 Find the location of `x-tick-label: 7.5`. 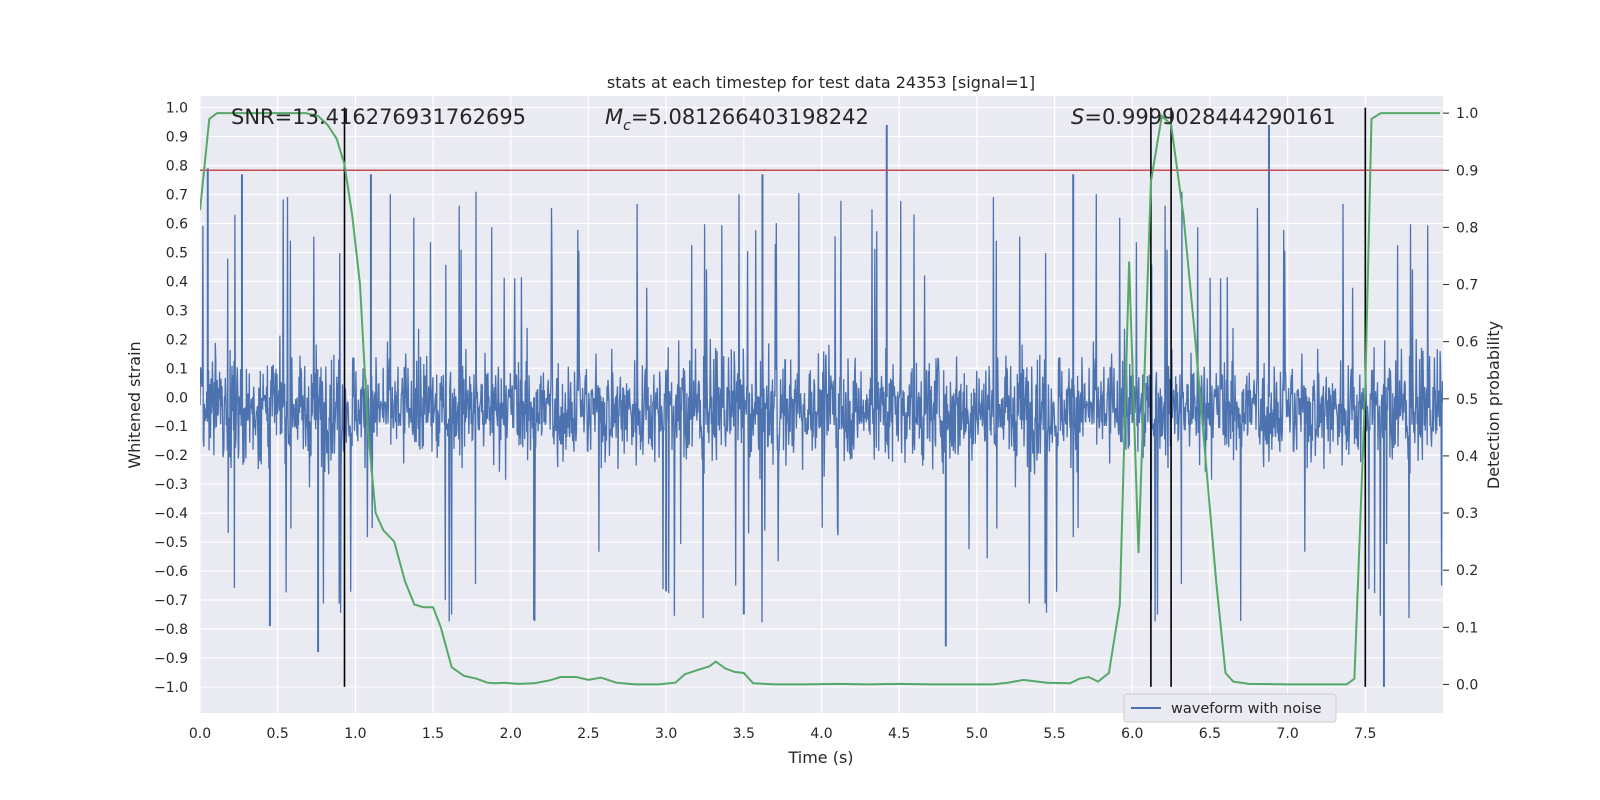

x-tick-label: 7.5 is located at coordinates (1365, 734).